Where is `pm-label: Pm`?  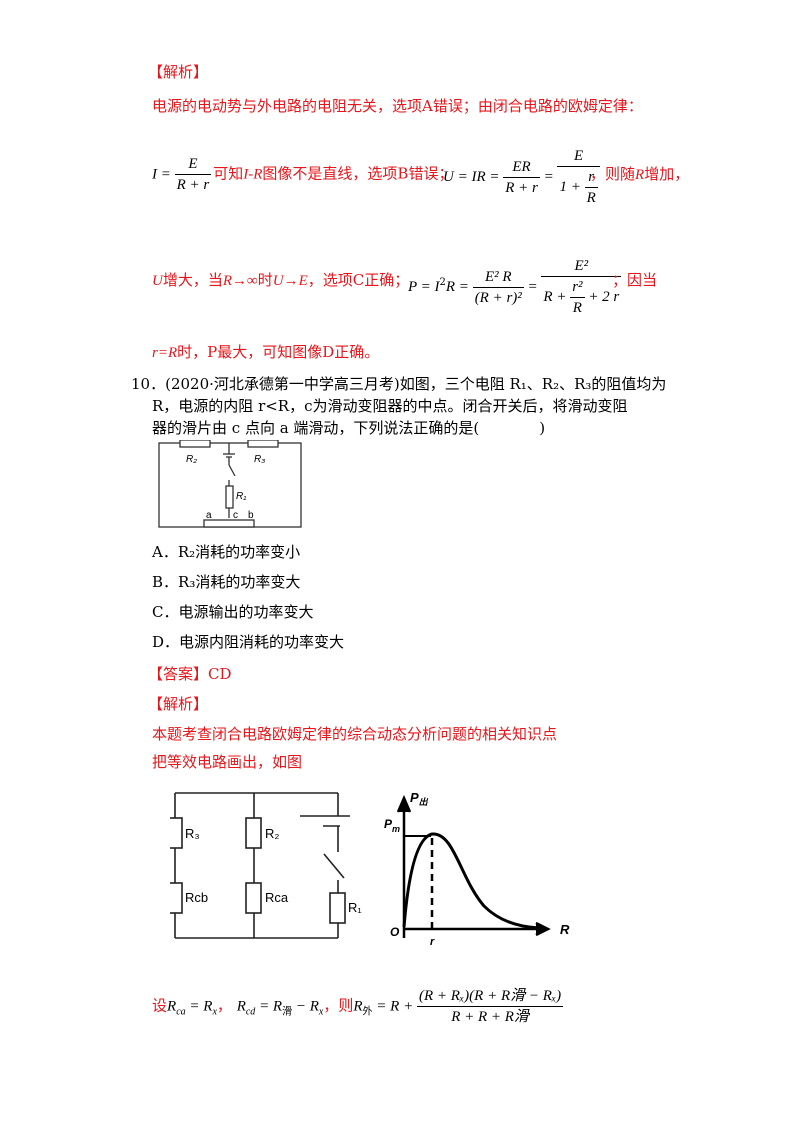 pm-label: Pm is located at coordinates (392, 825).